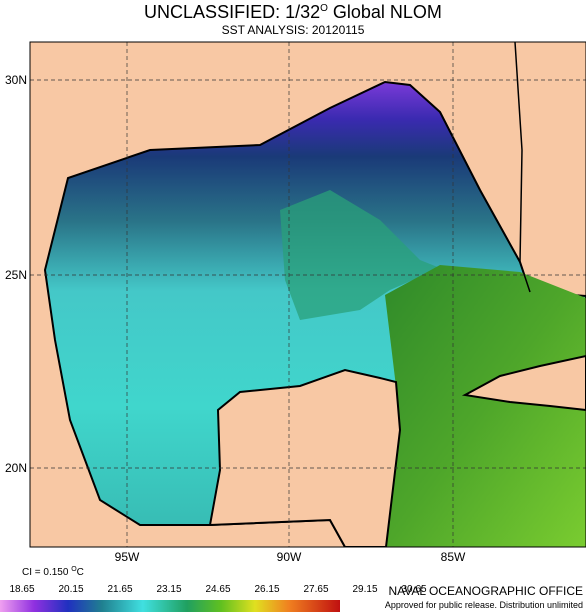 The width and height of the screenshot is (586, 612). What do you see at coordinates (70, 589) in the screenshot?
I see `colorbar-label: 20.15` at bounding box center [70, 589].